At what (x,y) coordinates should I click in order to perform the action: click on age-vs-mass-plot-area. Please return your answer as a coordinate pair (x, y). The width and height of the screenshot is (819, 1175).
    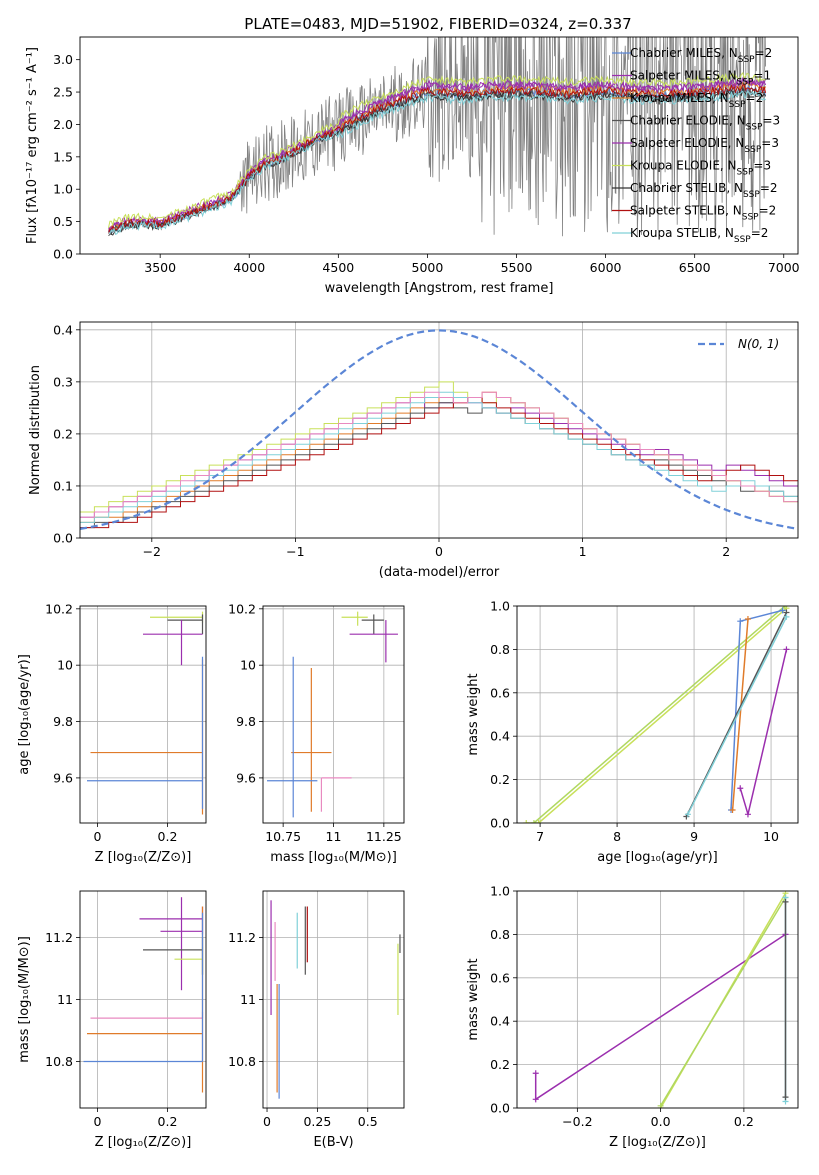
    Looking at the image, I should click on (332, 714).